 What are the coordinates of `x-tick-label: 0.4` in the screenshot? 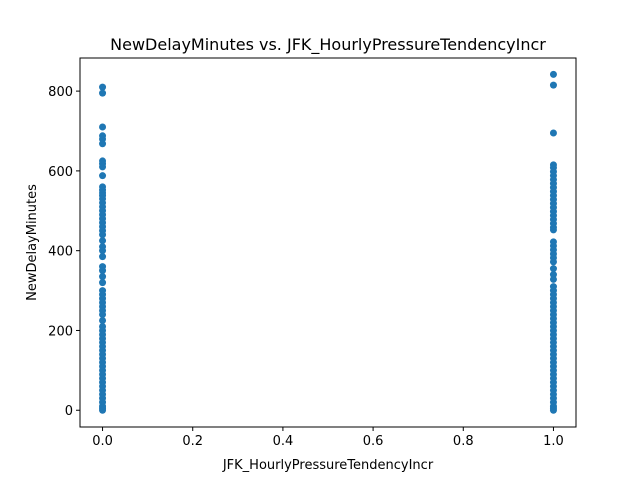 It's located at (283, 441).